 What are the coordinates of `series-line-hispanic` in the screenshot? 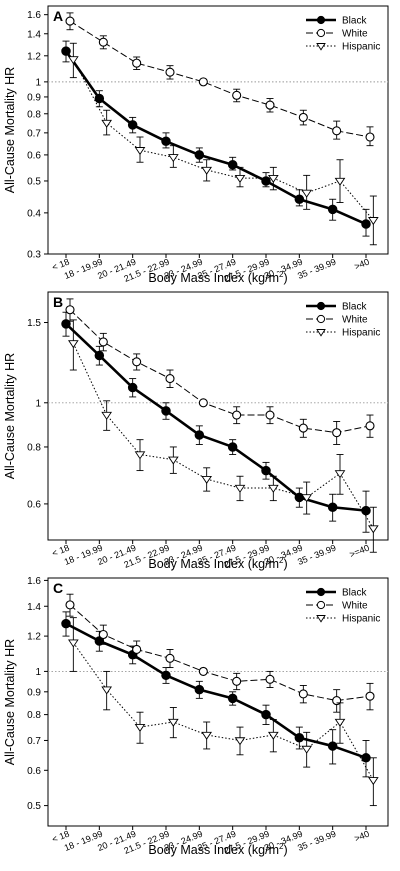 It's located at (223, 711).